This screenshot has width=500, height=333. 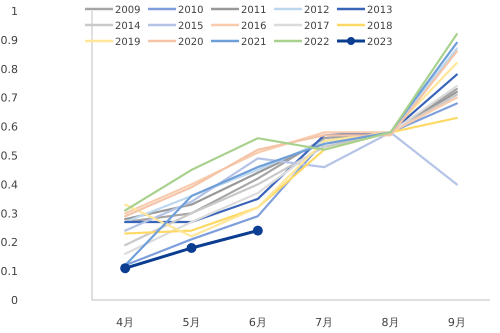 I want to click on legend-label: 2015, so click(x=191, y=26).